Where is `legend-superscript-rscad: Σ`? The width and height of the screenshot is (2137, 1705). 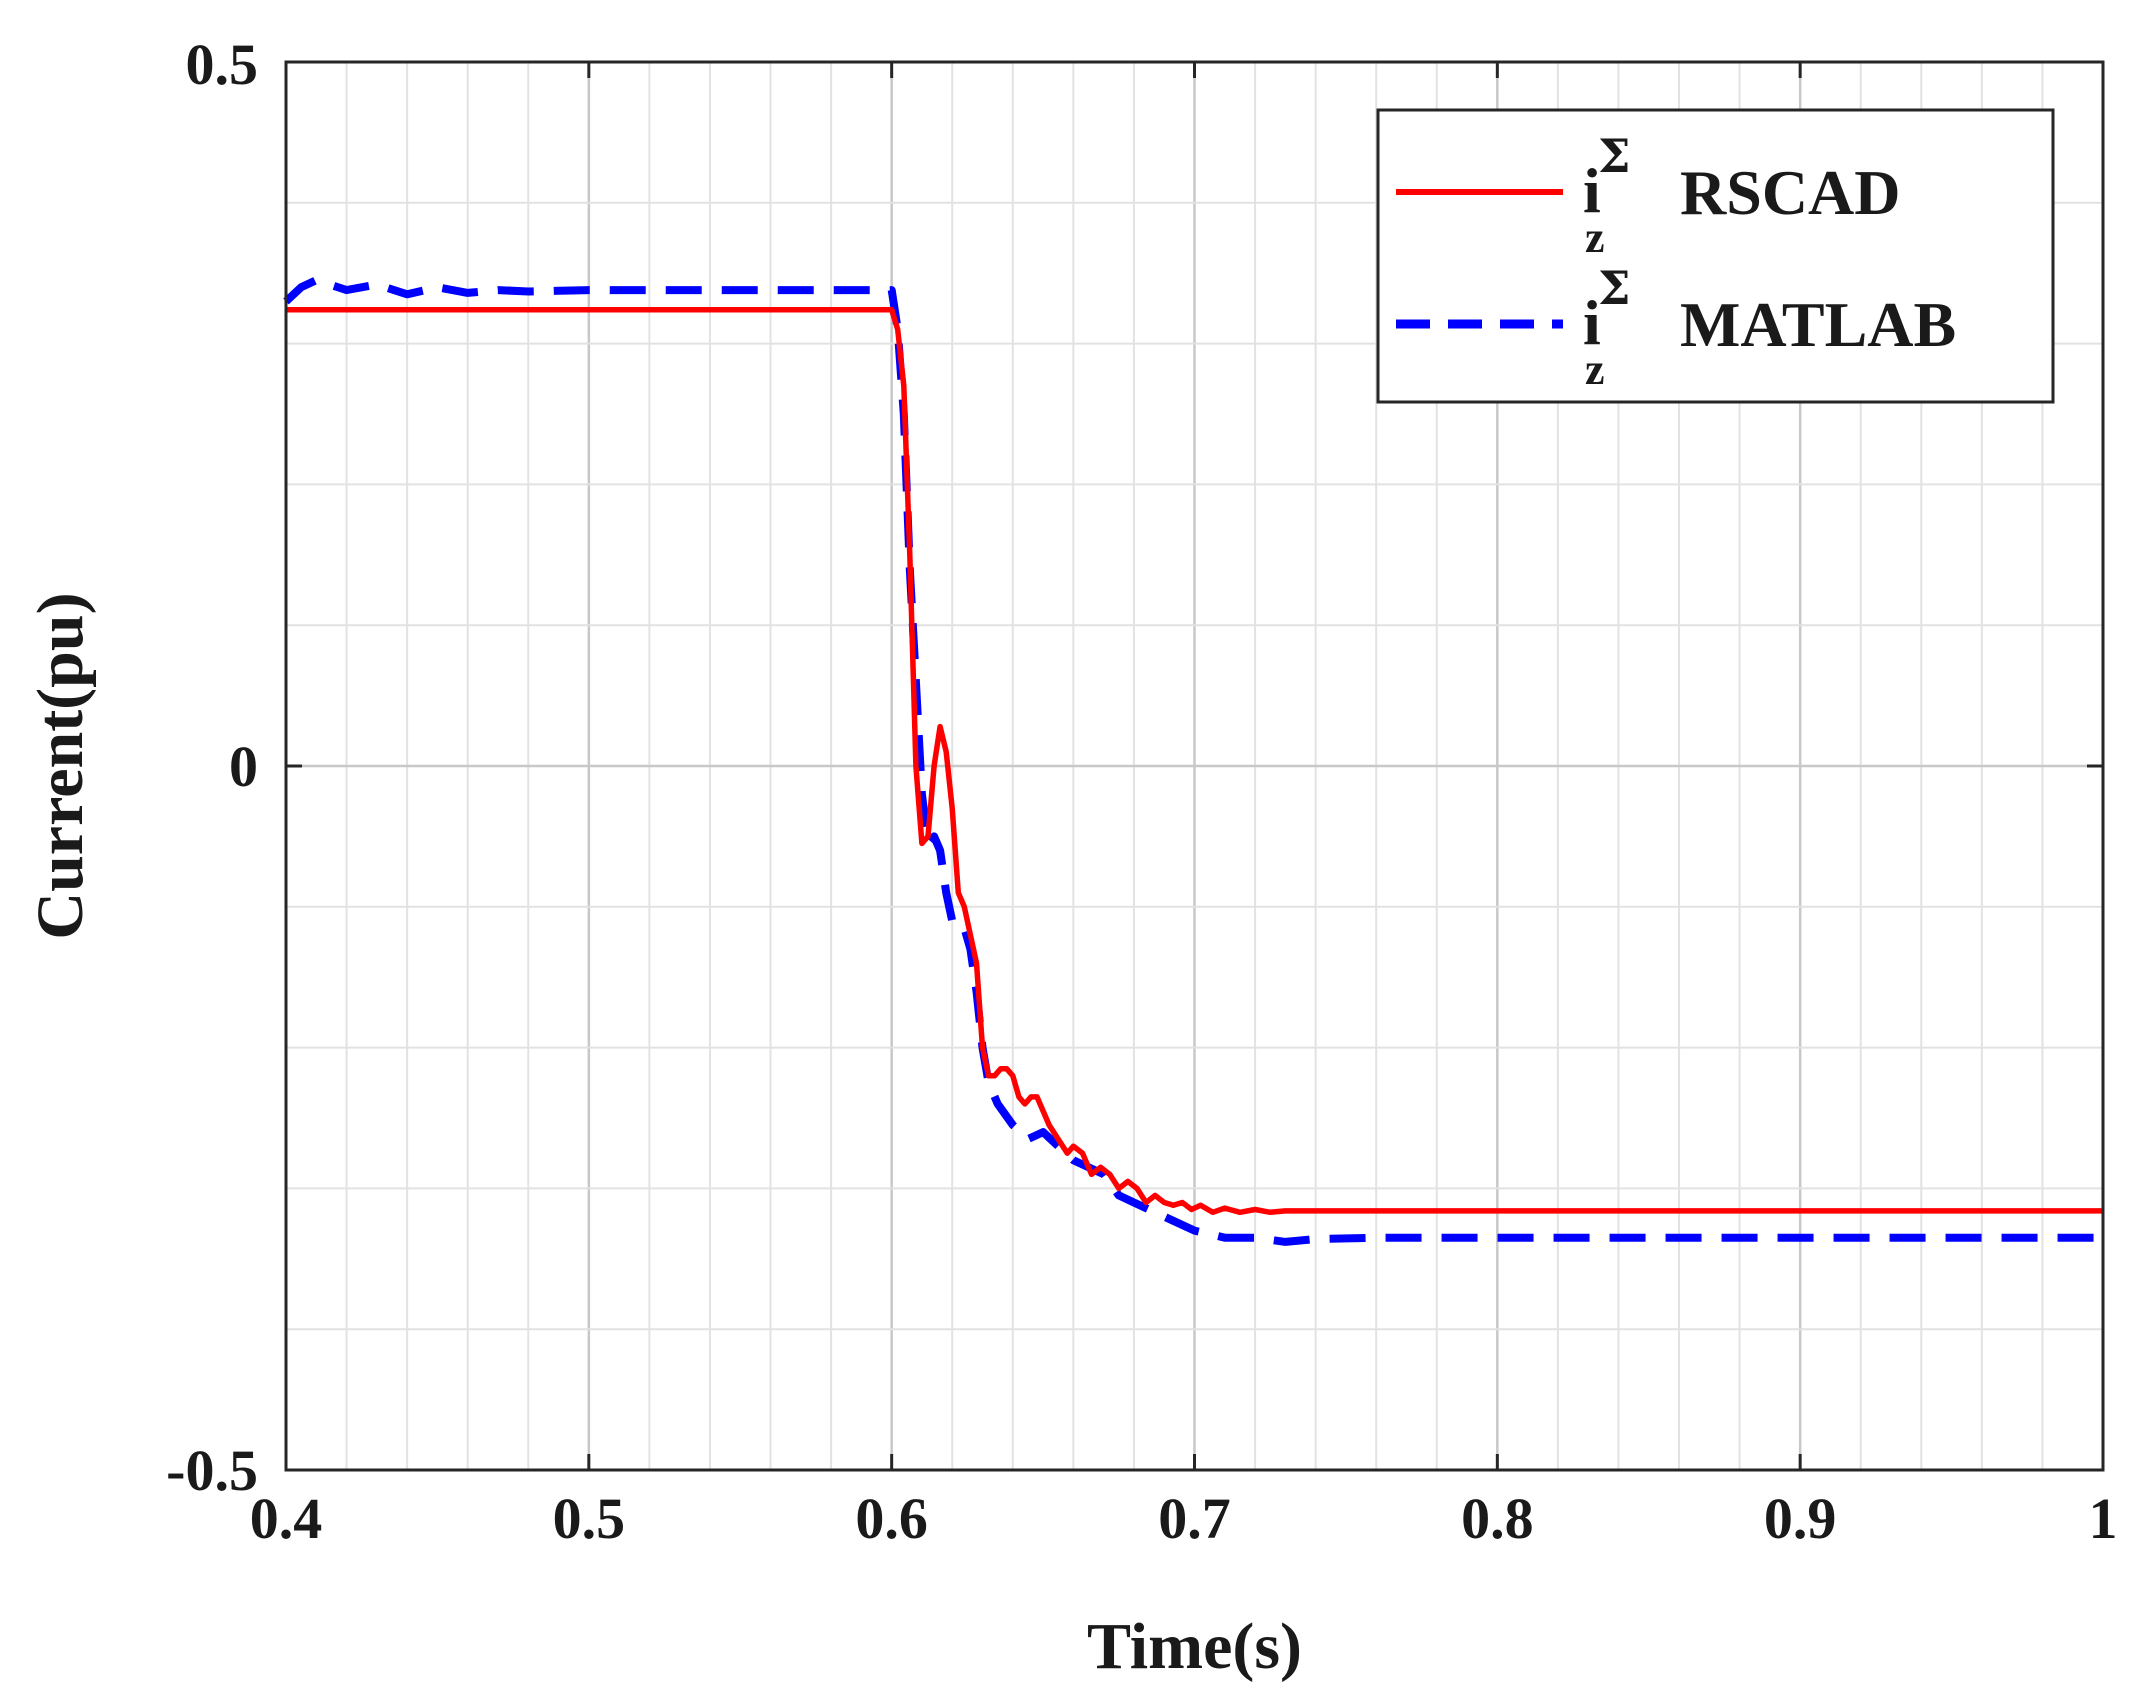 legend-superscript-rscad: Σ is located at coordinates (1614, 156).